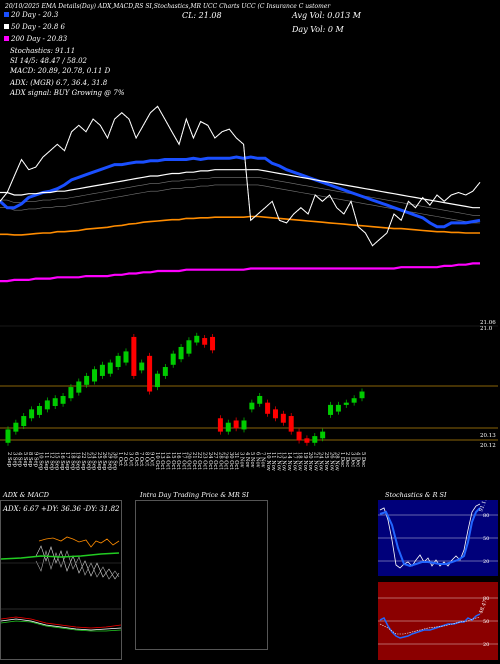  What do you see at coordinates (486, 329) in the screenshot?
I see `price-label-top2: 21.0` at bounding box center [486, 329].